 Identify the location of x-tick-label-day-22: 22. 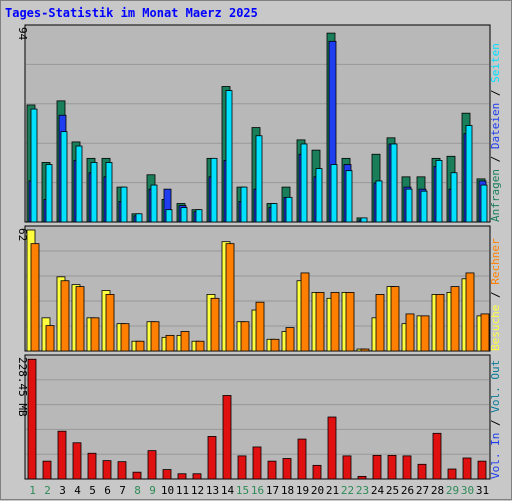
(347, 490).